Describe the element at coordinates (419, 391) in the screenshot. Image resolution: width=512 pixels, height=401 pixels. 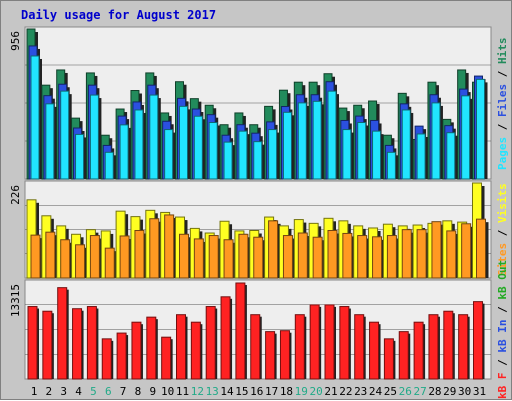
I see `x-tick-label-27: 27` at that location.